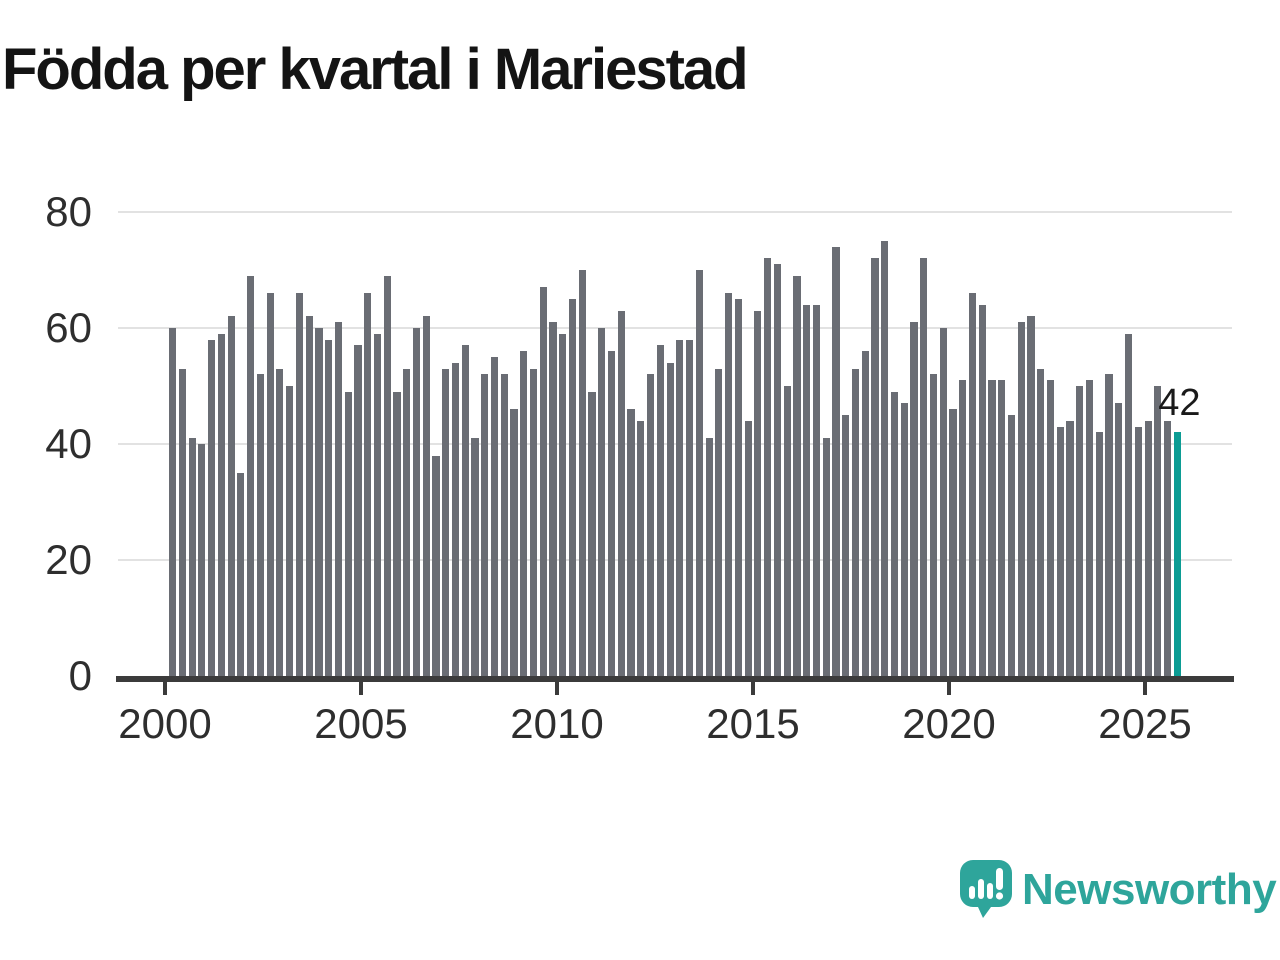  What do you see at coordinates (904, 539) in the screenshot?
I see `bar-2018-q4` at bounding box center [904, 539].